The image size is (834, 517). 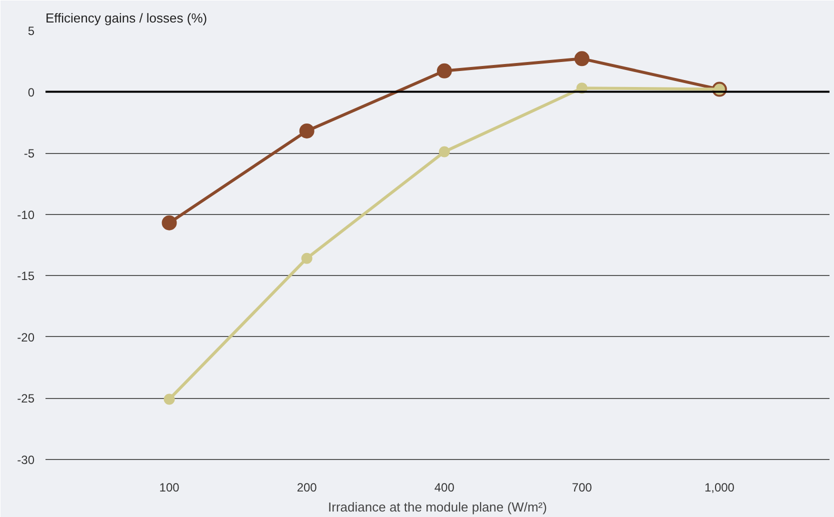 What do you see at coordinates (444, 487) in the screenshot?
I see `x-tick-label: 400` at bounding box center [444, 487].